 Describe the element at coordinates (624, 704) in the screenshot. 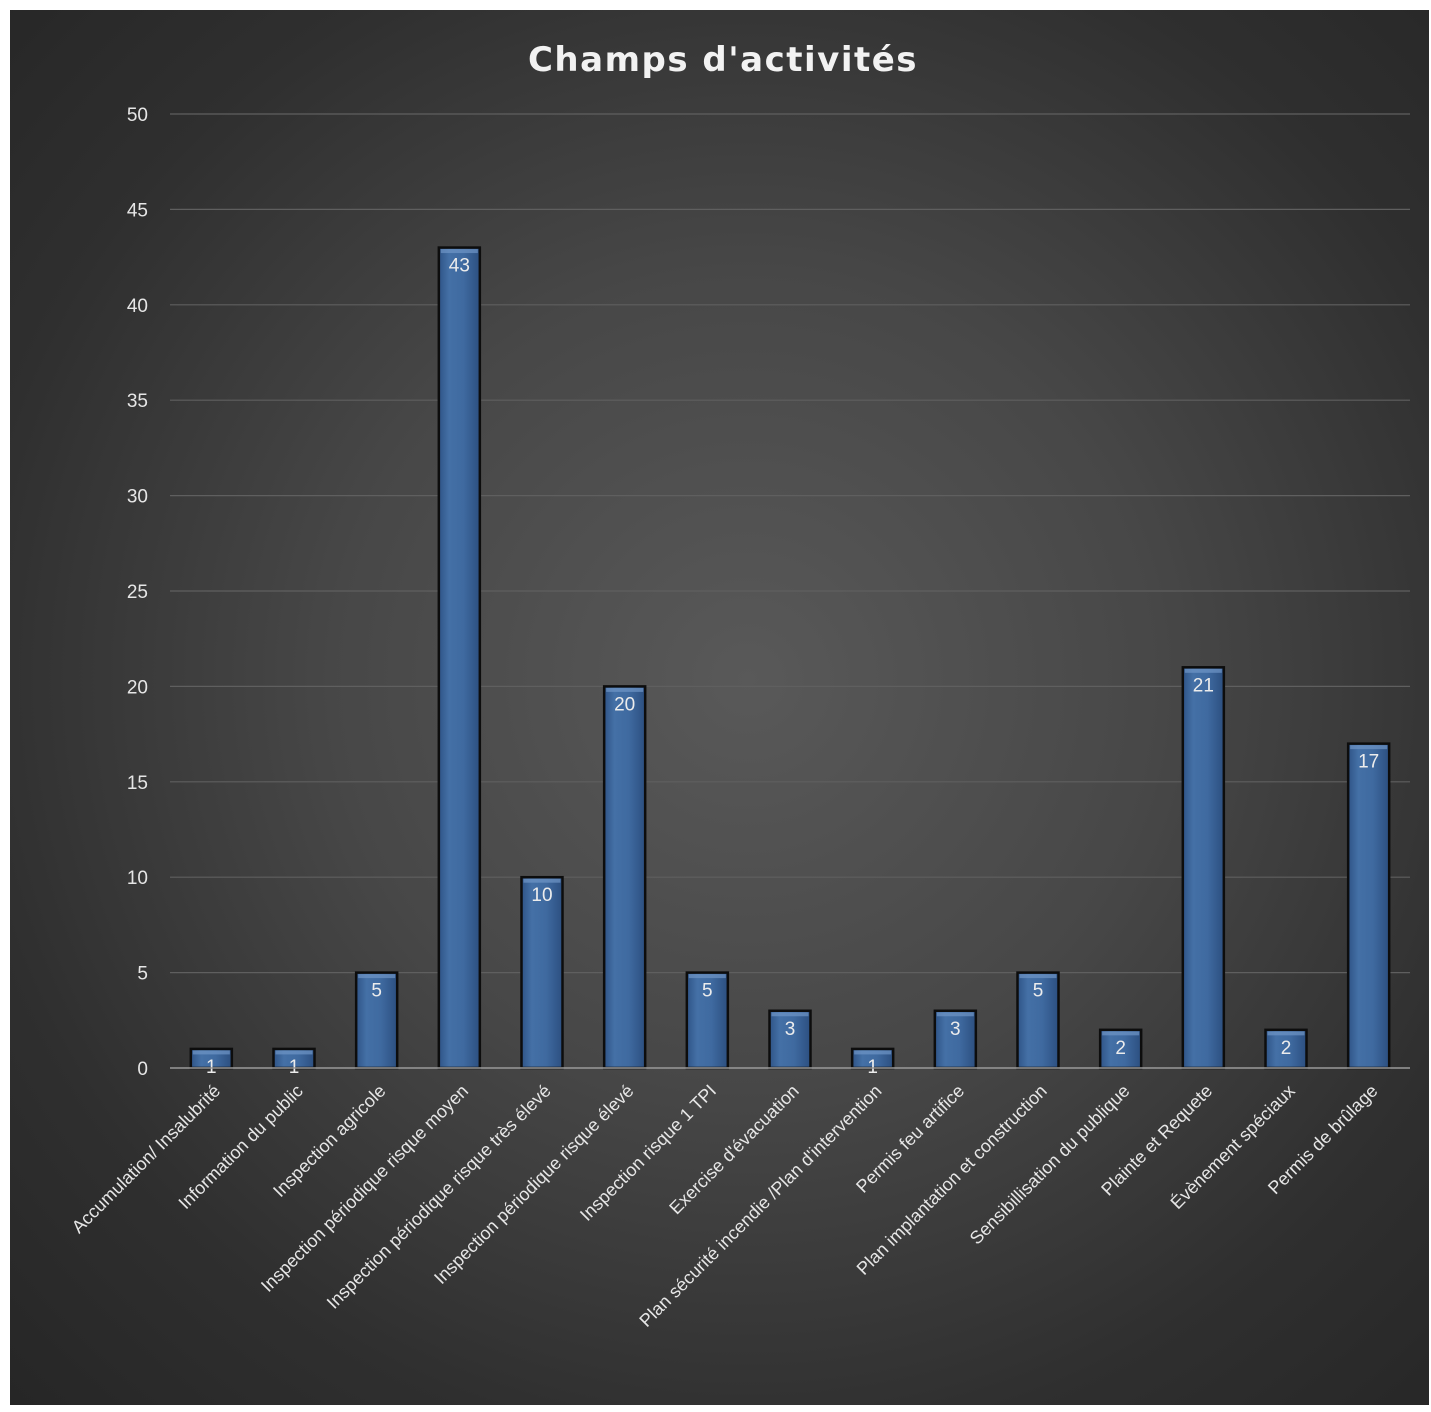

I see `data-label: 20` at that location.